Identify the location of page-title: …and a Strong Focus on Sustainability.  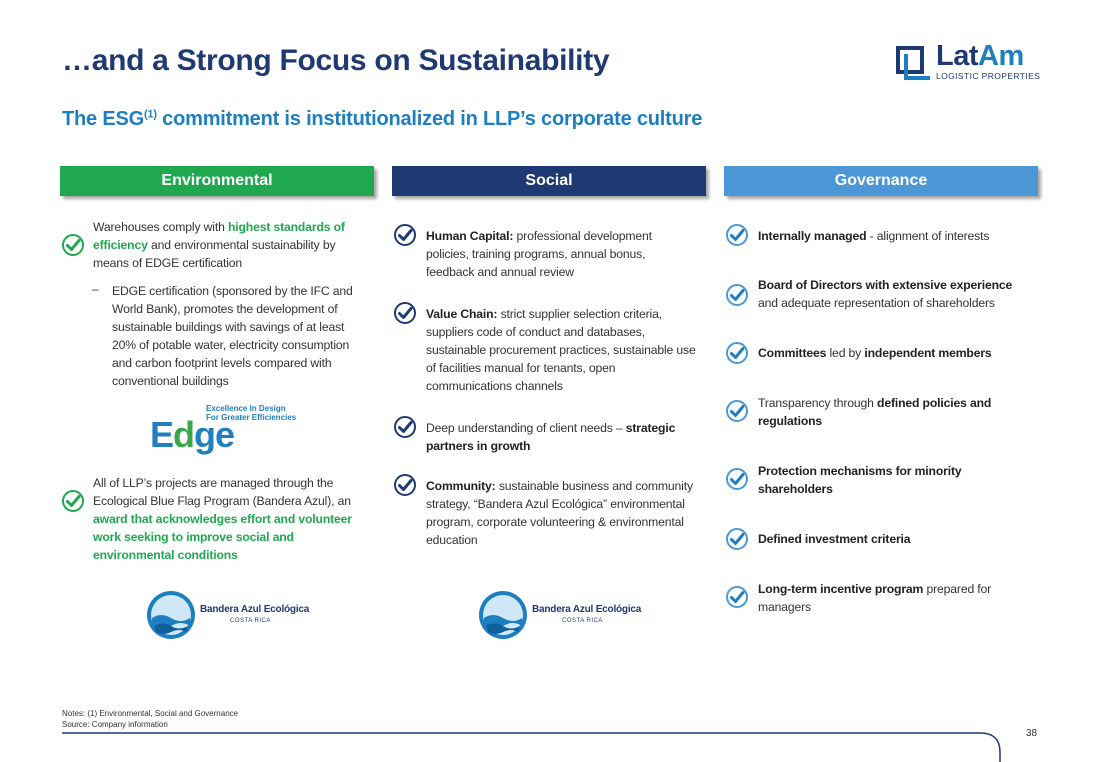
(336, 60).